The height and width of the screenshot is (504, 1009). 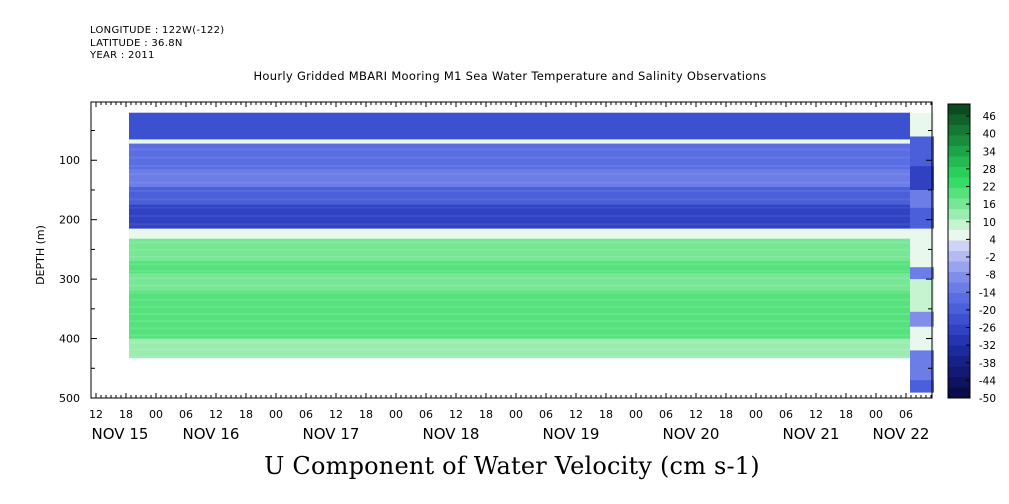 I want to click on colorbar-label: -50, so click(x=987, y=399).